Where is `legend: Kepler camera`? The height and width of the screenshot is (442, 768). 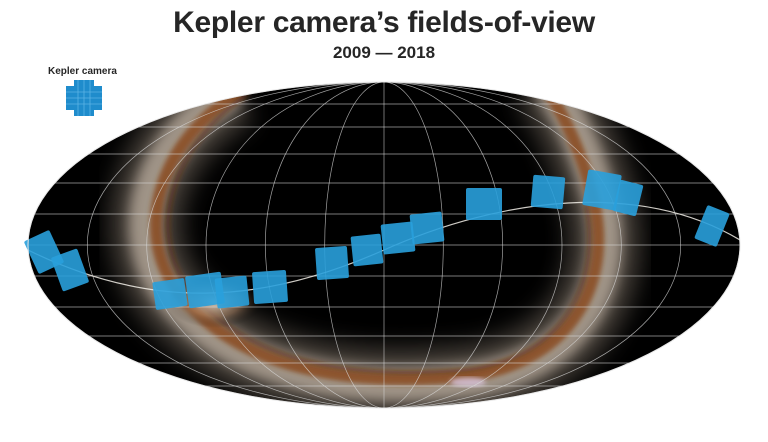
legend: Kepler camera is located at coordinates (90, 96).